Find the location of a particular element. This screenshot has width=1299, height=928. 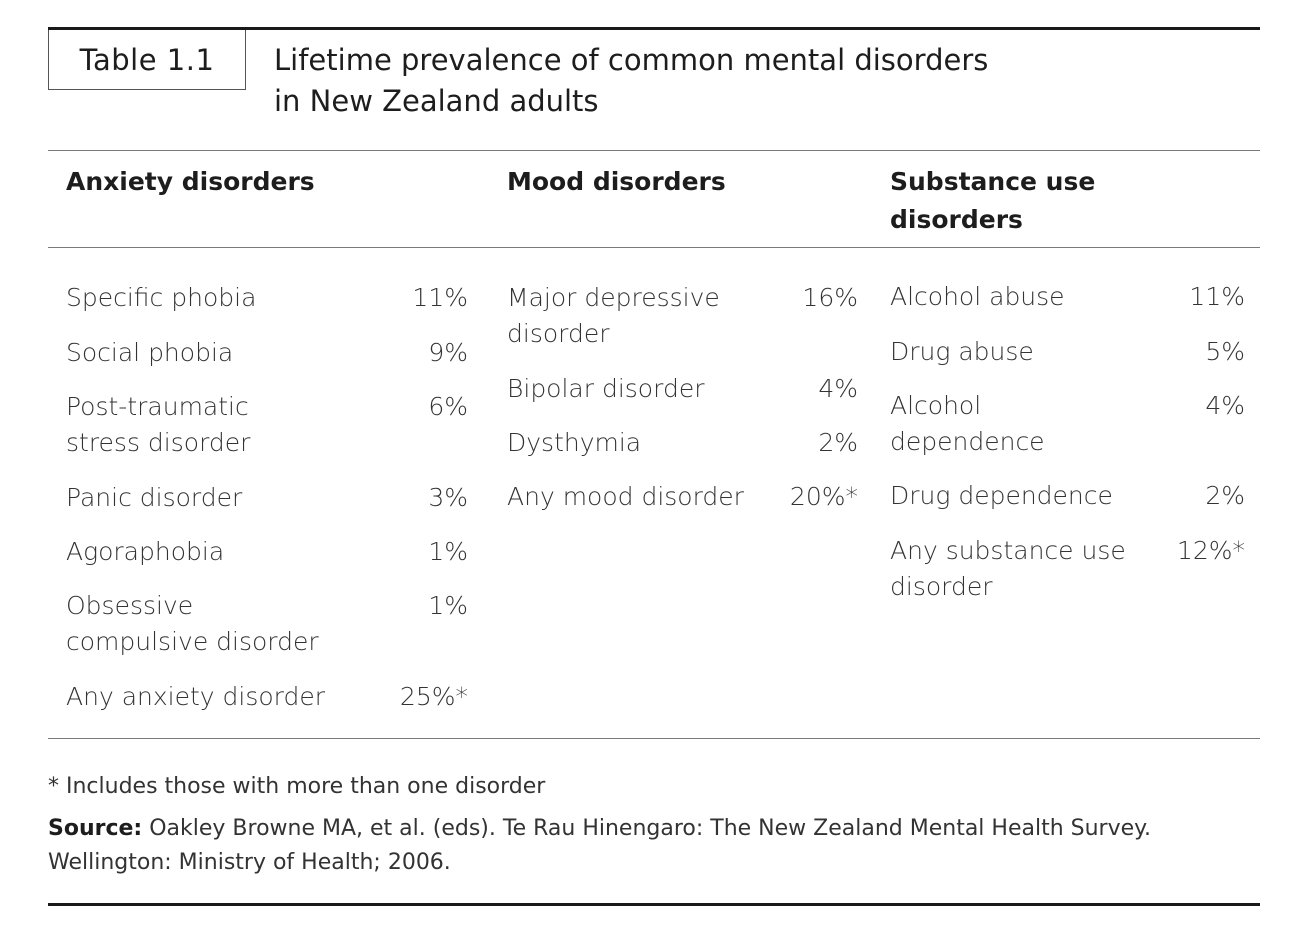

row-label: Drug abuse is located at coordinates (962, 352).